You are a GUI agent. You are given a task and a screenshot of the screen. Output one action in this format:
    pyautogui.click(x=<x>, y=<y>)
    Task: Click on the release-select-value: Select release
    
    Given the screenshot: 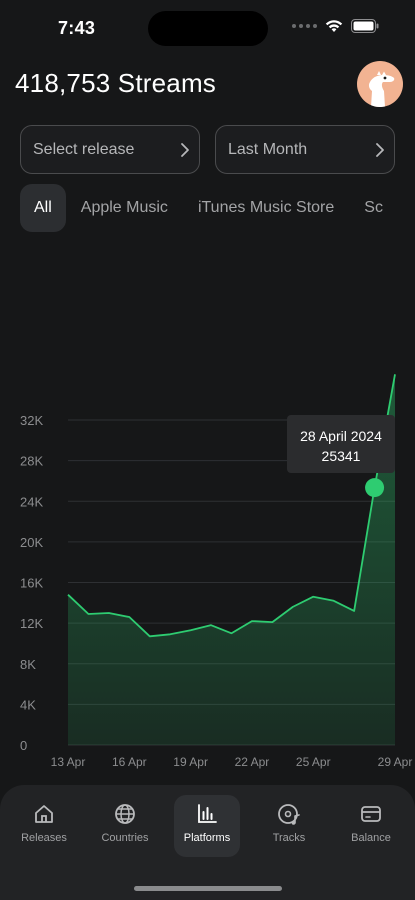 What is the action you would take?
    pyautogui.click(x=84, y=149)
    